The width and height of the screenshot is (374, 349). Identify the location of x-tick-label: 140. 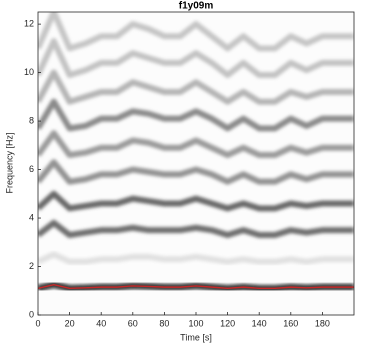
(259, 323).